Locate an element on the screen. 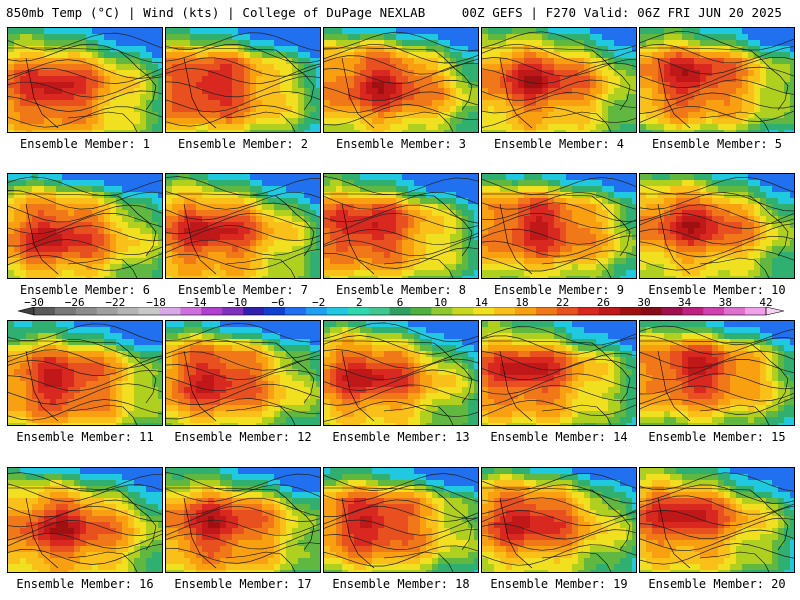 This screenshot has height=600, width=800. ensemble-panel: Ensemble Member: 1 is located at coordinates (85, 89).